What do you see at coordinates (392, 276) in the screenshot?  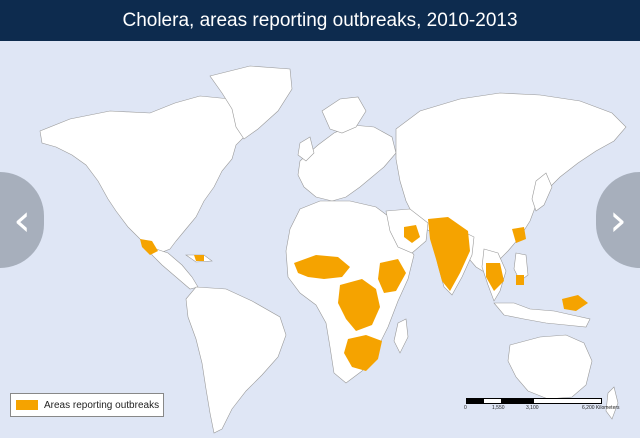 I see `outbreak-east-africa` at bounding box center [392, 276].